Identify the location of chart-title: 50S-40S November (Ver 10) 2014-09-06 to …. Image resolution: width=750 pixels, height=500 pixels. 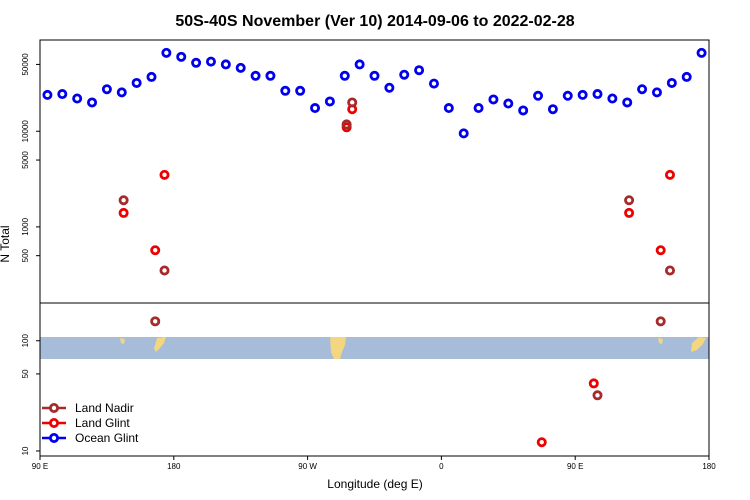
(374, 21).